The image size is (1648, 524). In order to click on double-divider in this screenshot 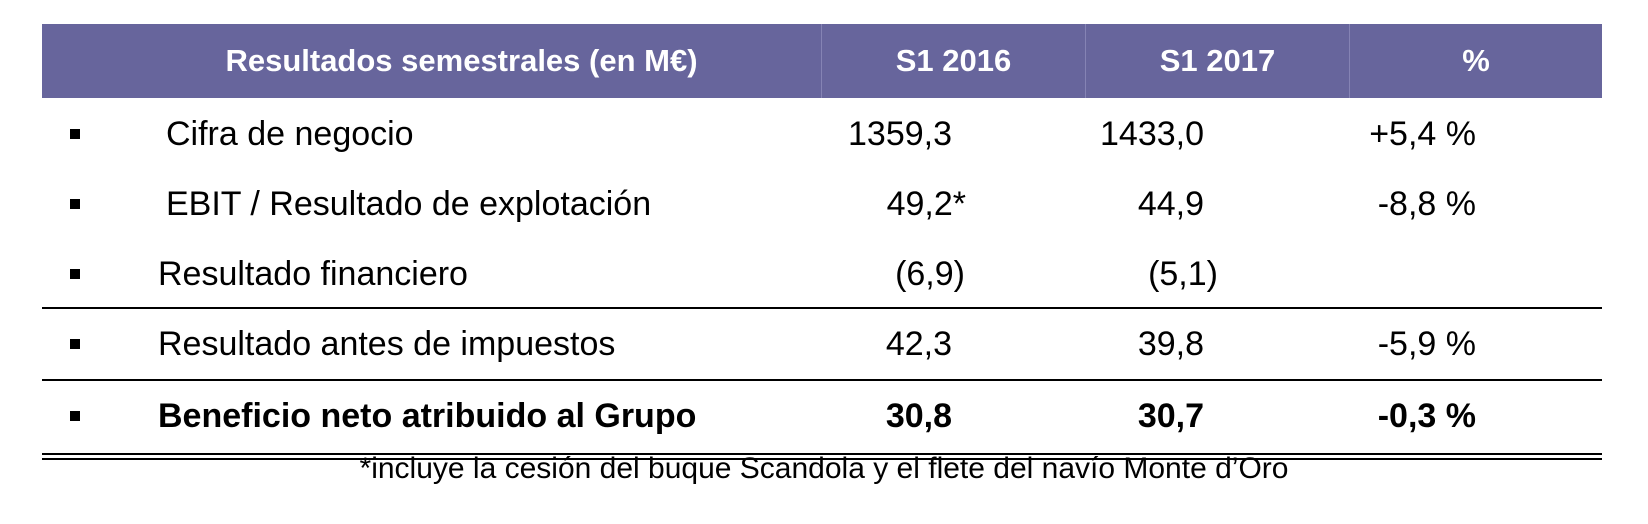, I will do `click(822, 456)`.